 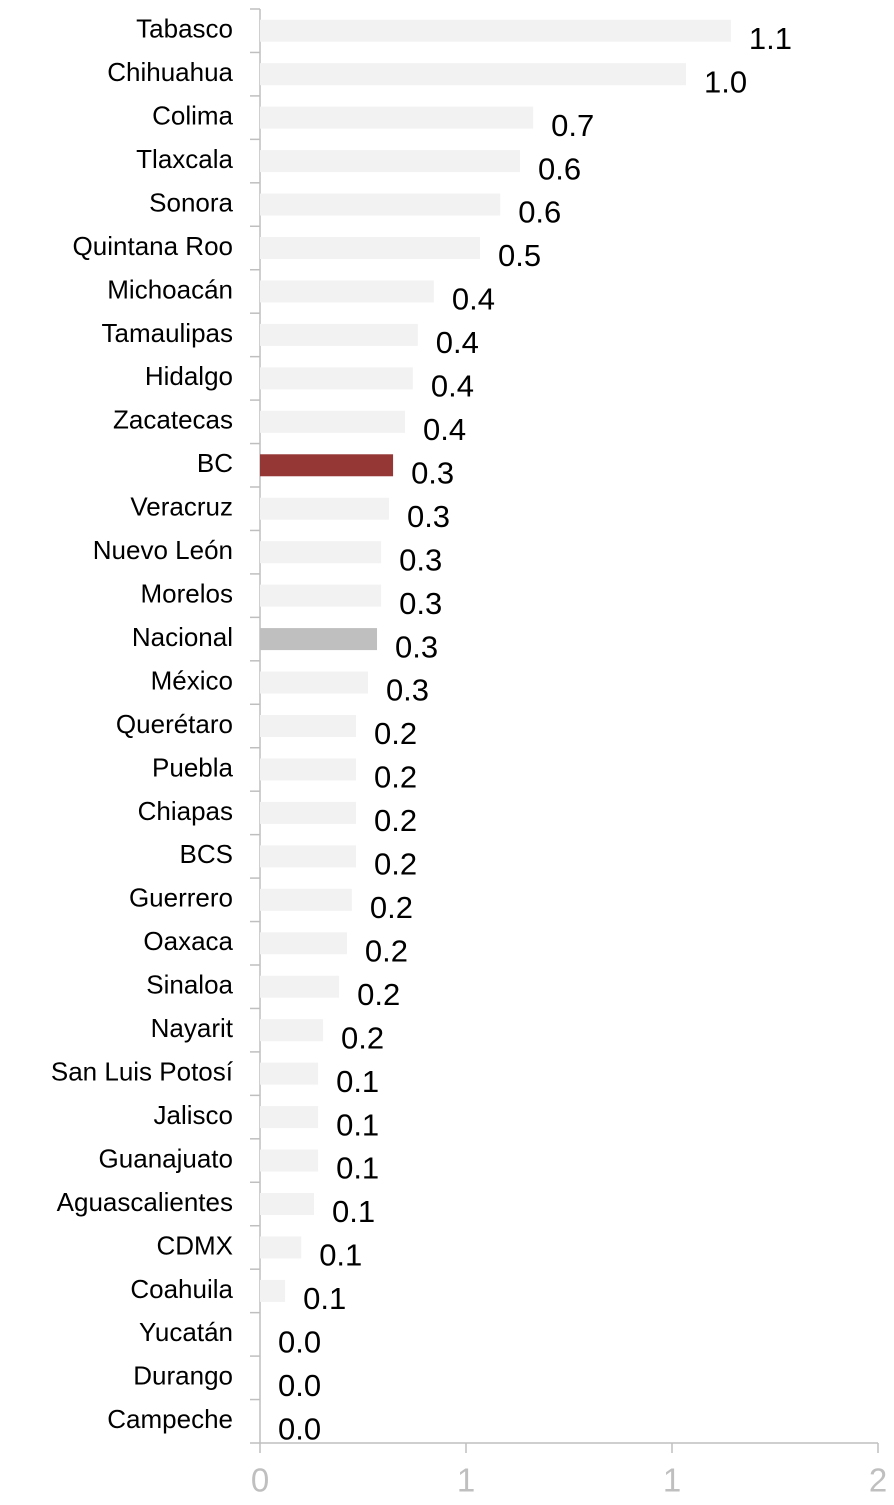 I want to click on category-label: Puebla, so click(x=192, y=767).